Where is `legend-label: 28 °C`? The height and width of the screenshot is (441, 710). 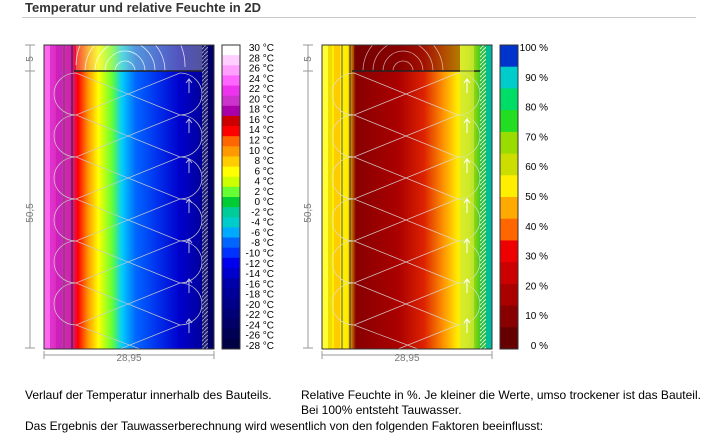 legend-label: 28 °C is located at coordinates (261, 58).